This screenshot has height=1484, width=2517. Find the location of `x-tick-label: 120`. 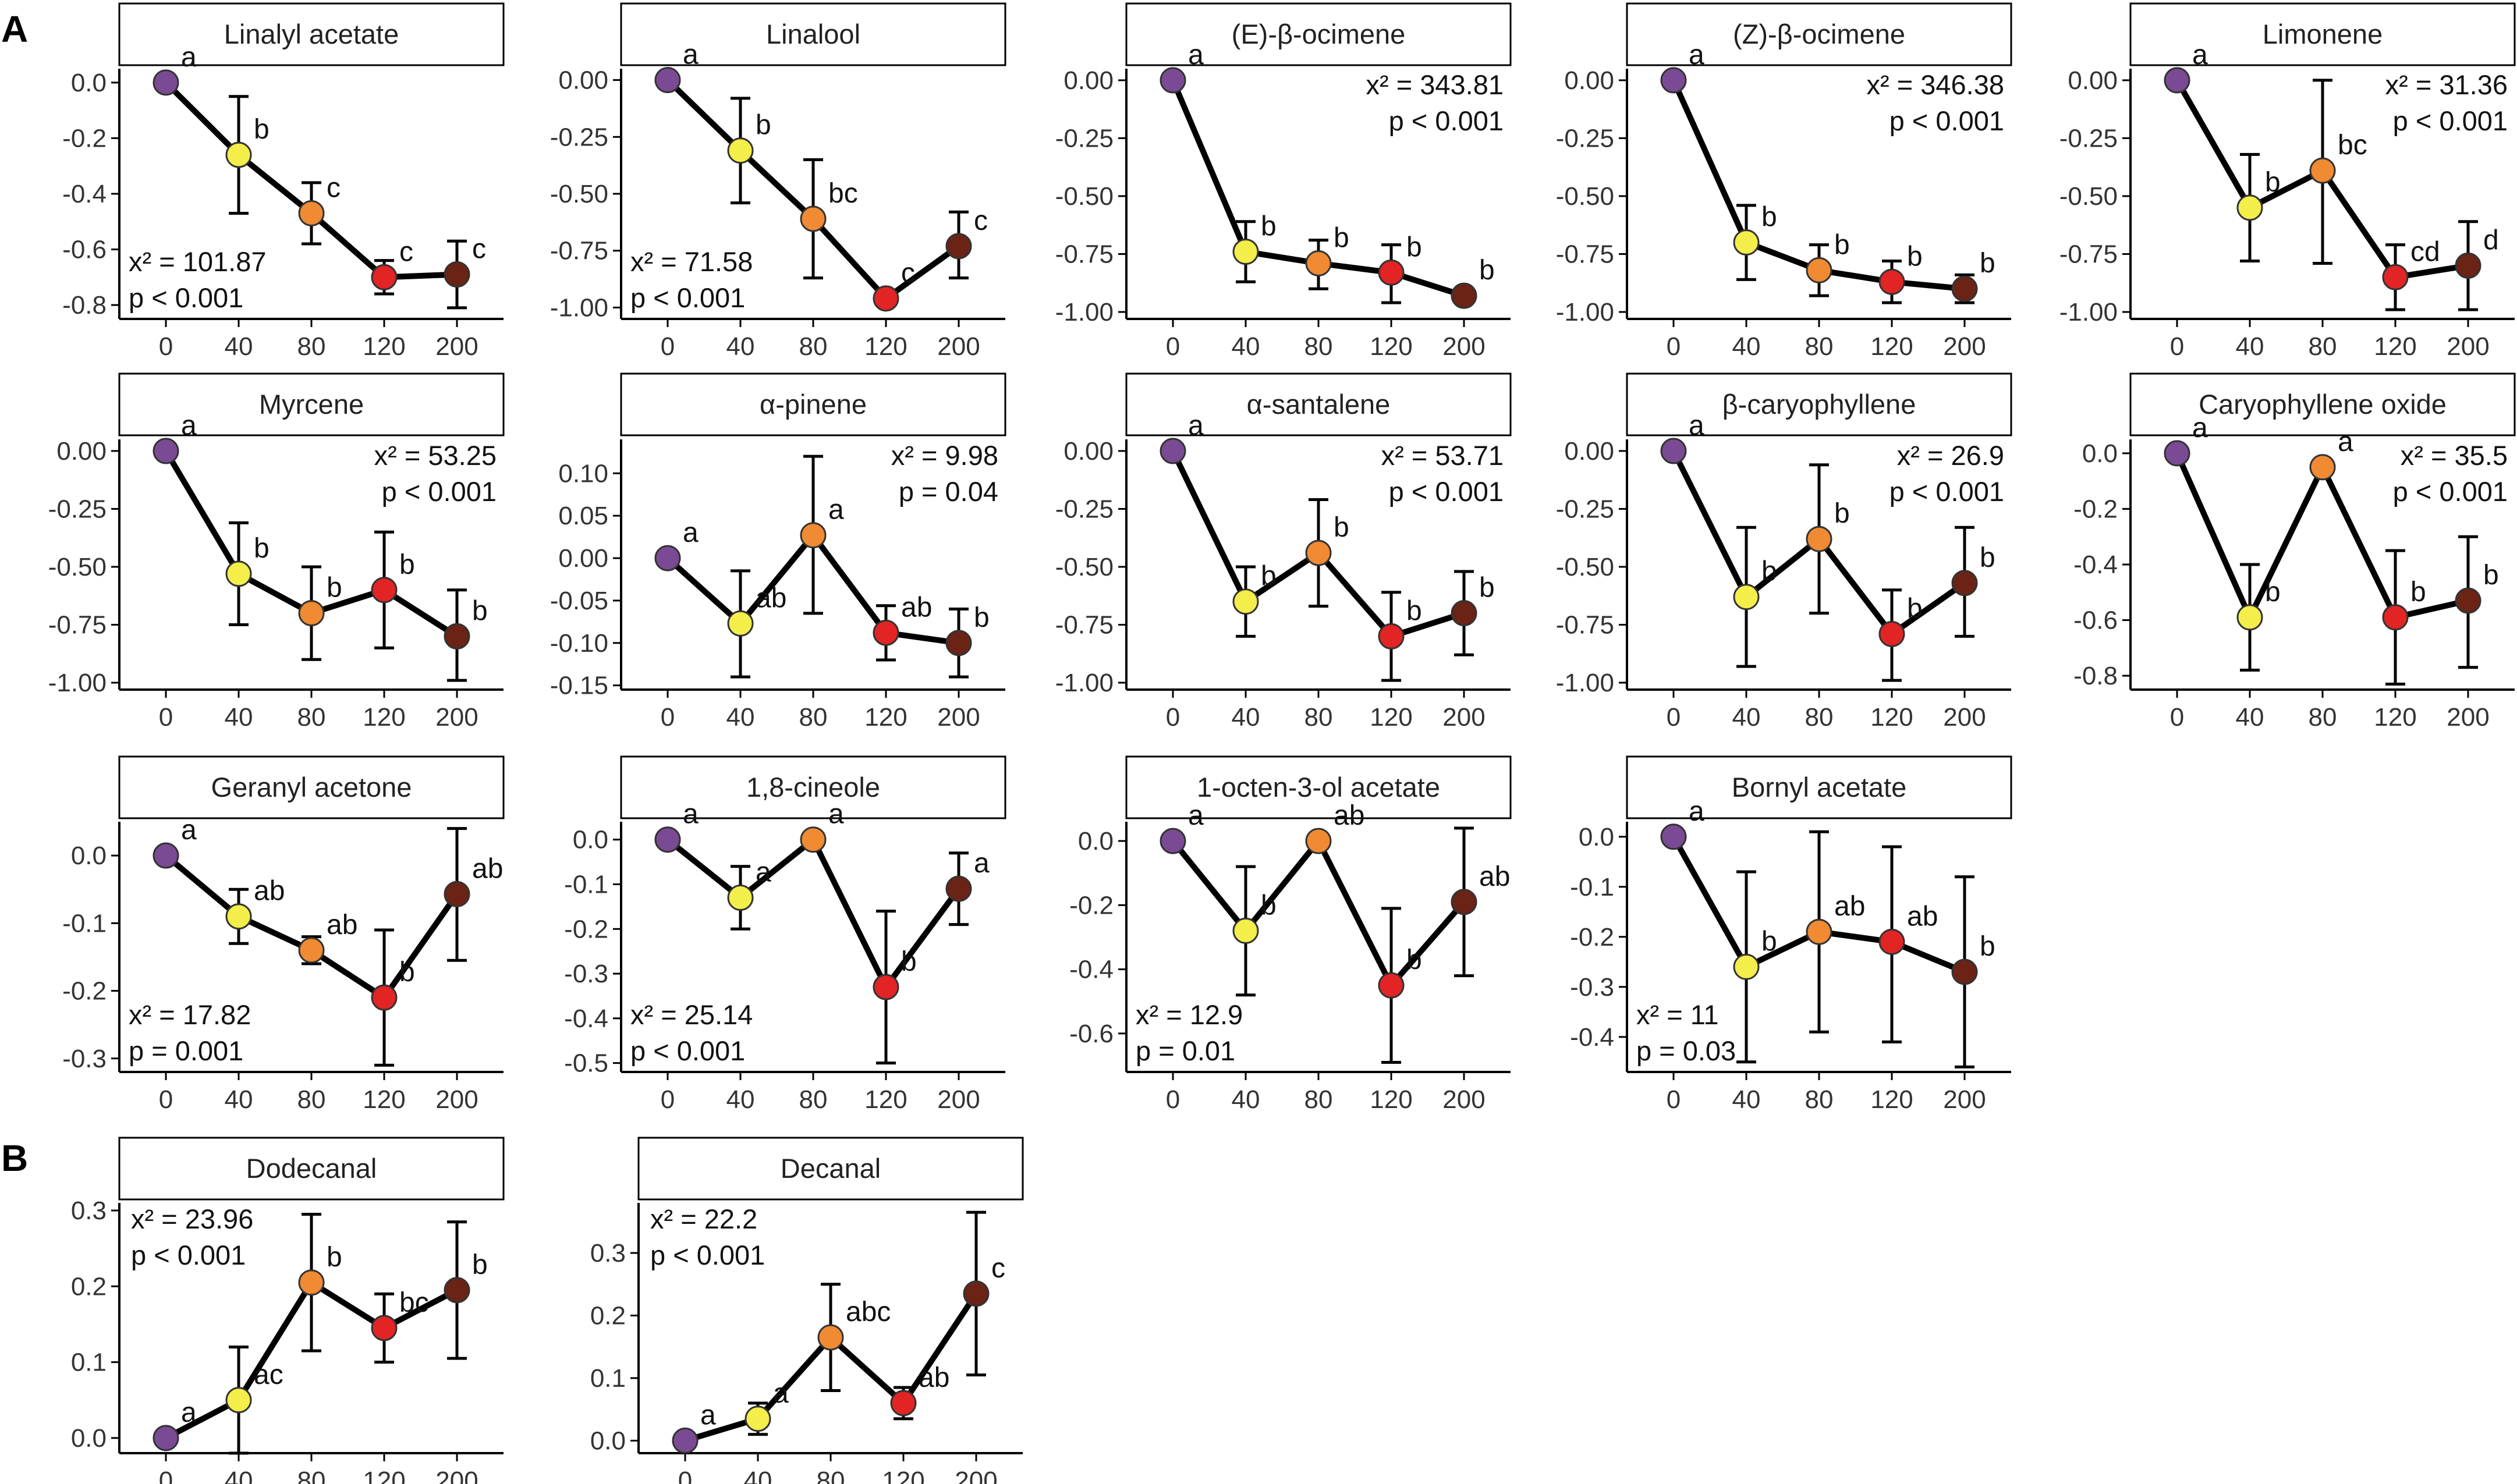

x-tick-label: 120 is located at coordinates (384, 1475).